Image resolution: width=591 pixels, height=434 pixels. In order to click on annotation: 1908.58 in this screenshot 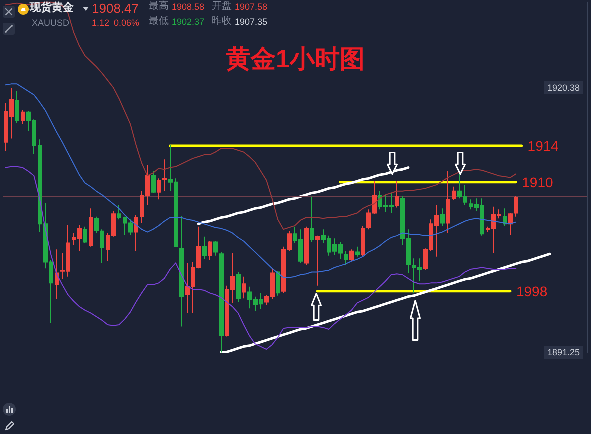, I will do `click(188, 7)`.